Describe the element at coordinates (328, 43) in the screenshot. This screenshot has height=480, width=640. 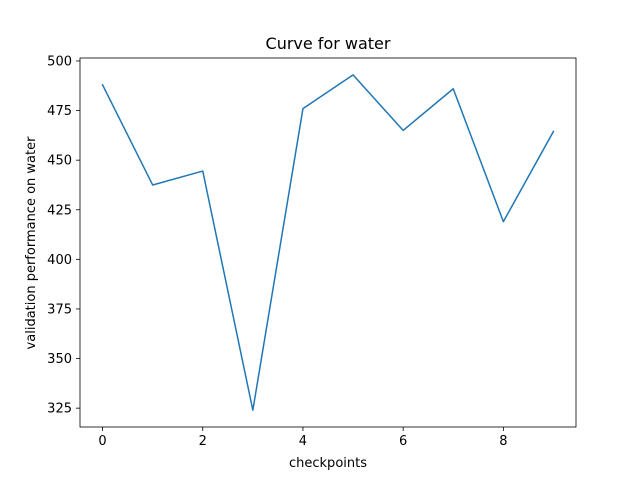
I see `chart-title: Curve for water` at that location.